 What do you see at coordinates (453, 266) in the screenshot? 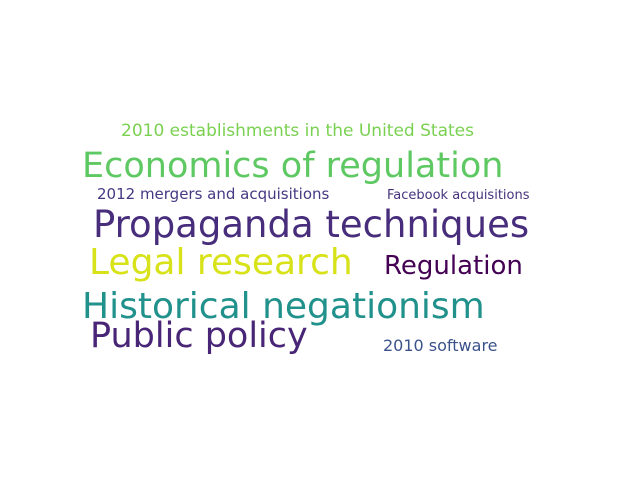
I see `word-regulation: Regulation` at bounding box center [453, 266].